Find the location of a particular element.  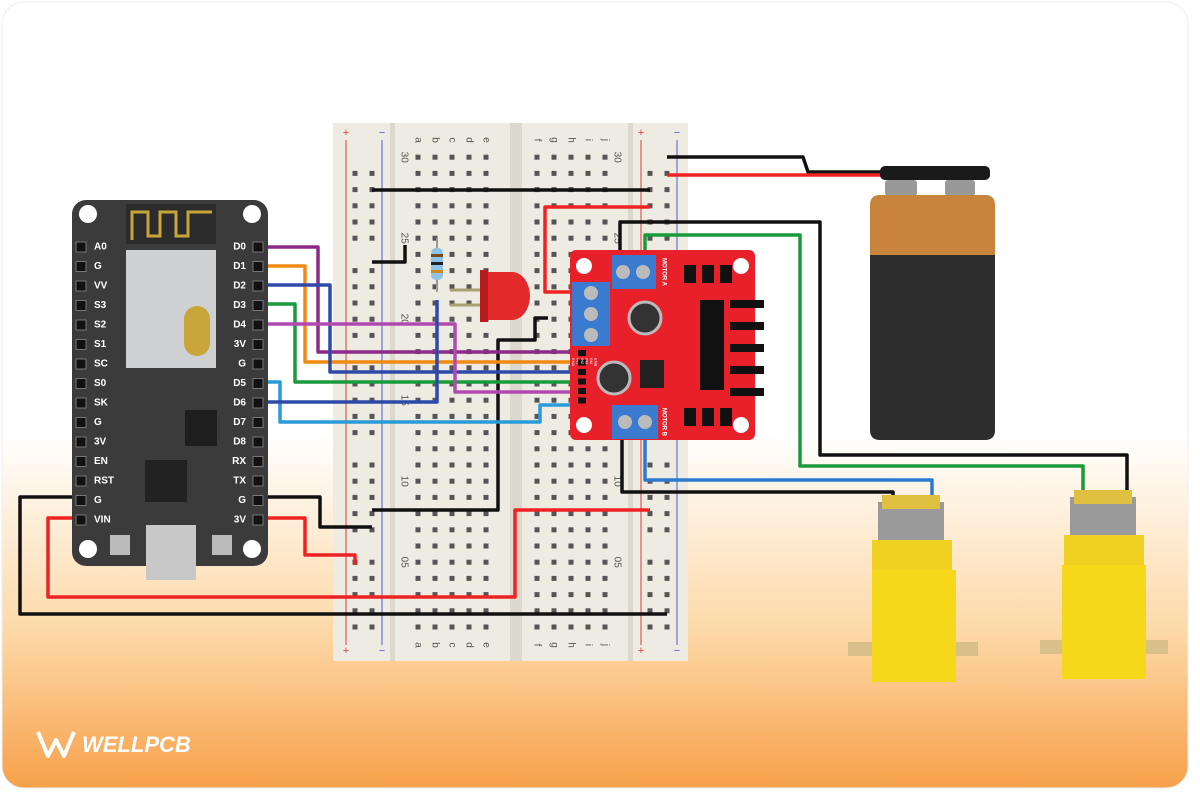

pin-label: RX is located at coordinates (239, 461).